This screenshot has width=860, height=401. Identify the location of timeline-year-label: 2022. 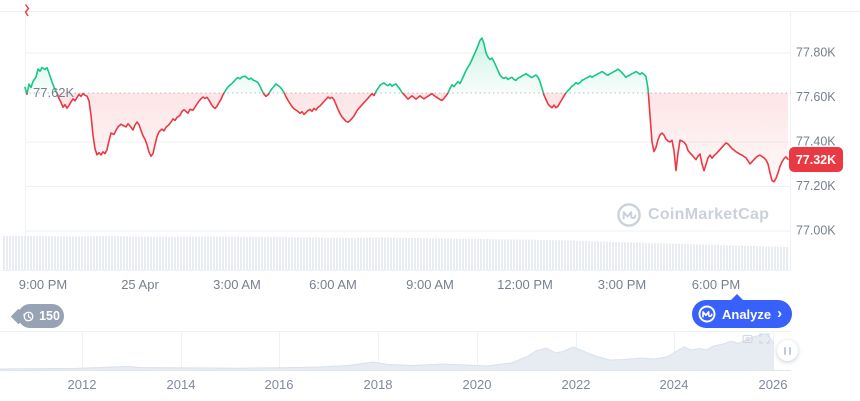
(576, 384).